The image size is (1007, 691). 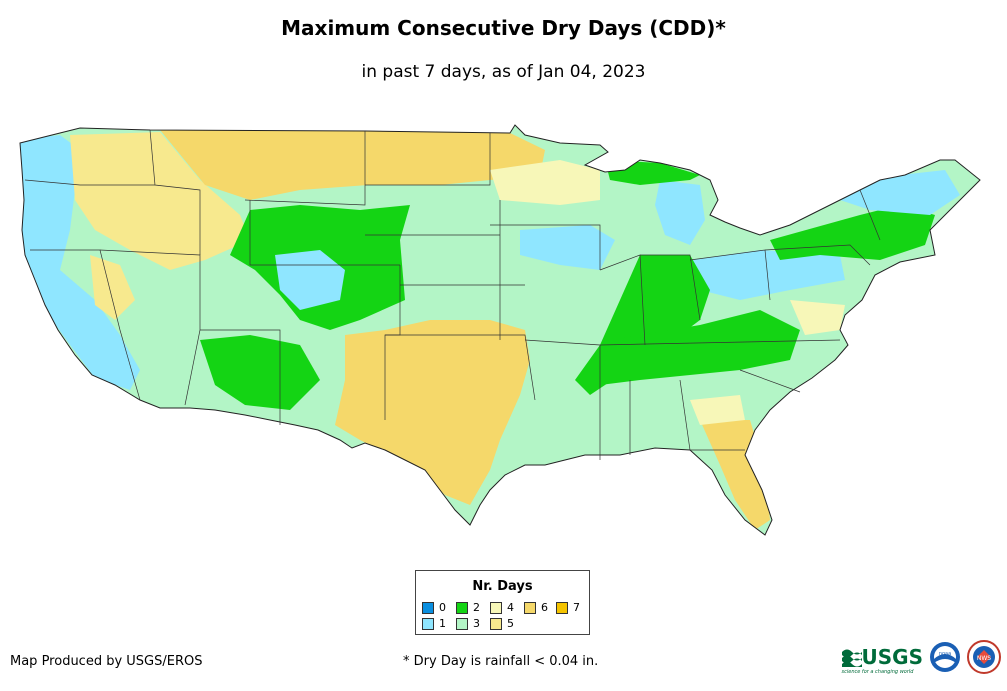 I want to click on legend-item-1: 1, so click(x=434, y=623).